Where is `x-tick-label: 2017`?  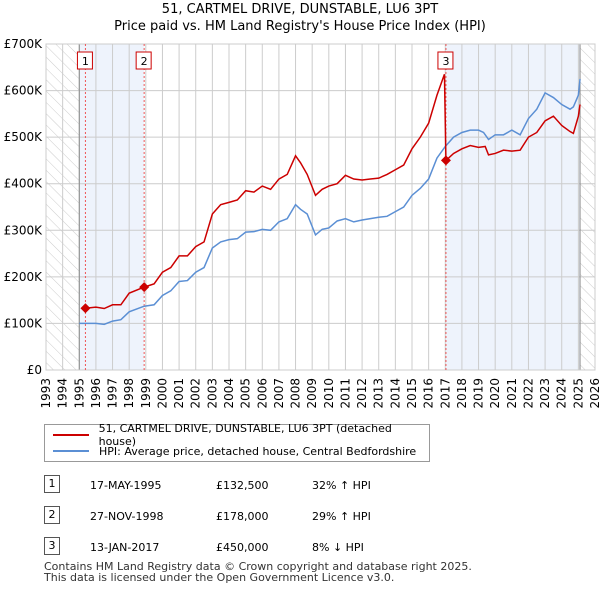
x-tick-label: 2017 is located at coordinates (445, 393).